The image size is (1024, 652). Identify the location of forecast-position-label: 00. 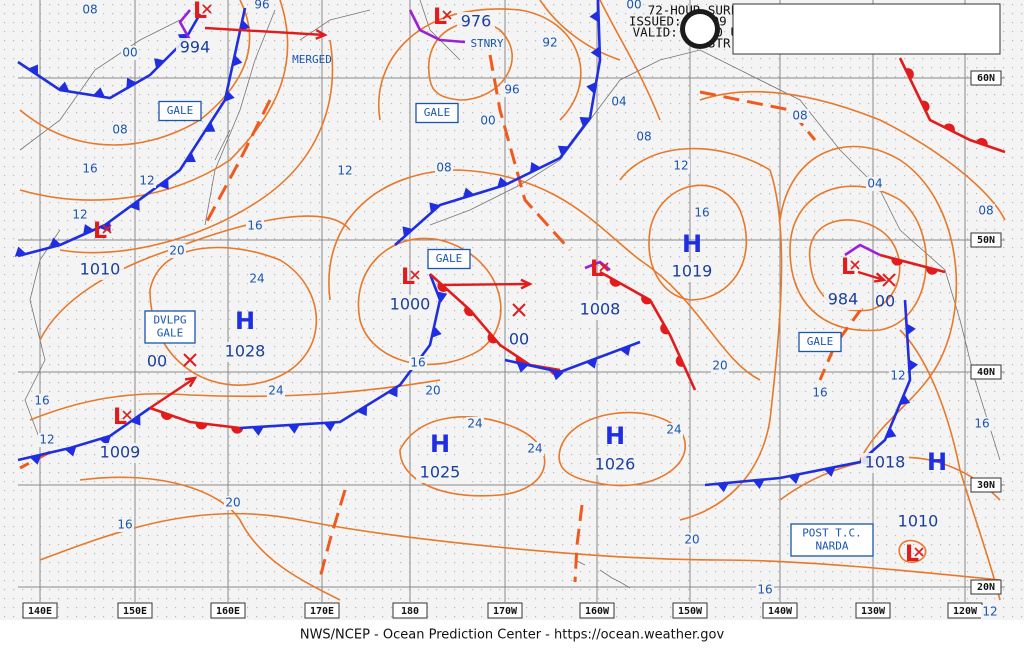
(157, 361).